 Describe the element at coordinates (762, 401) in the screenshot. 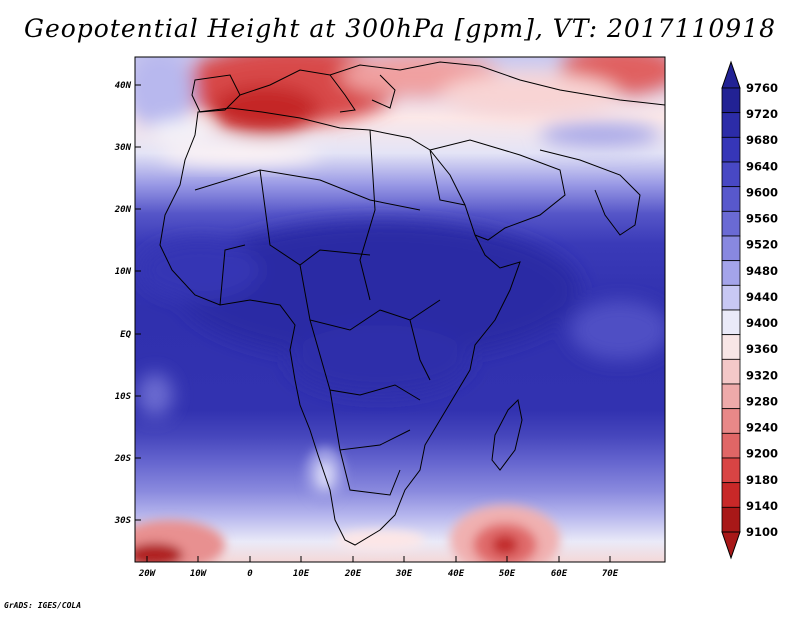

I see `colorbar-level-label: 9280` at that location.